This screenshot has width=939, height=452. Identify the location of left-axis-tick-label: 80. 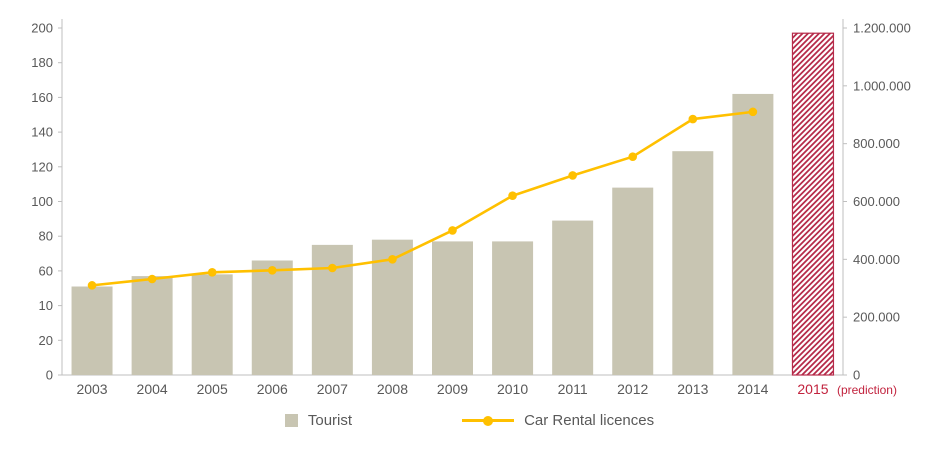
(46, 236).